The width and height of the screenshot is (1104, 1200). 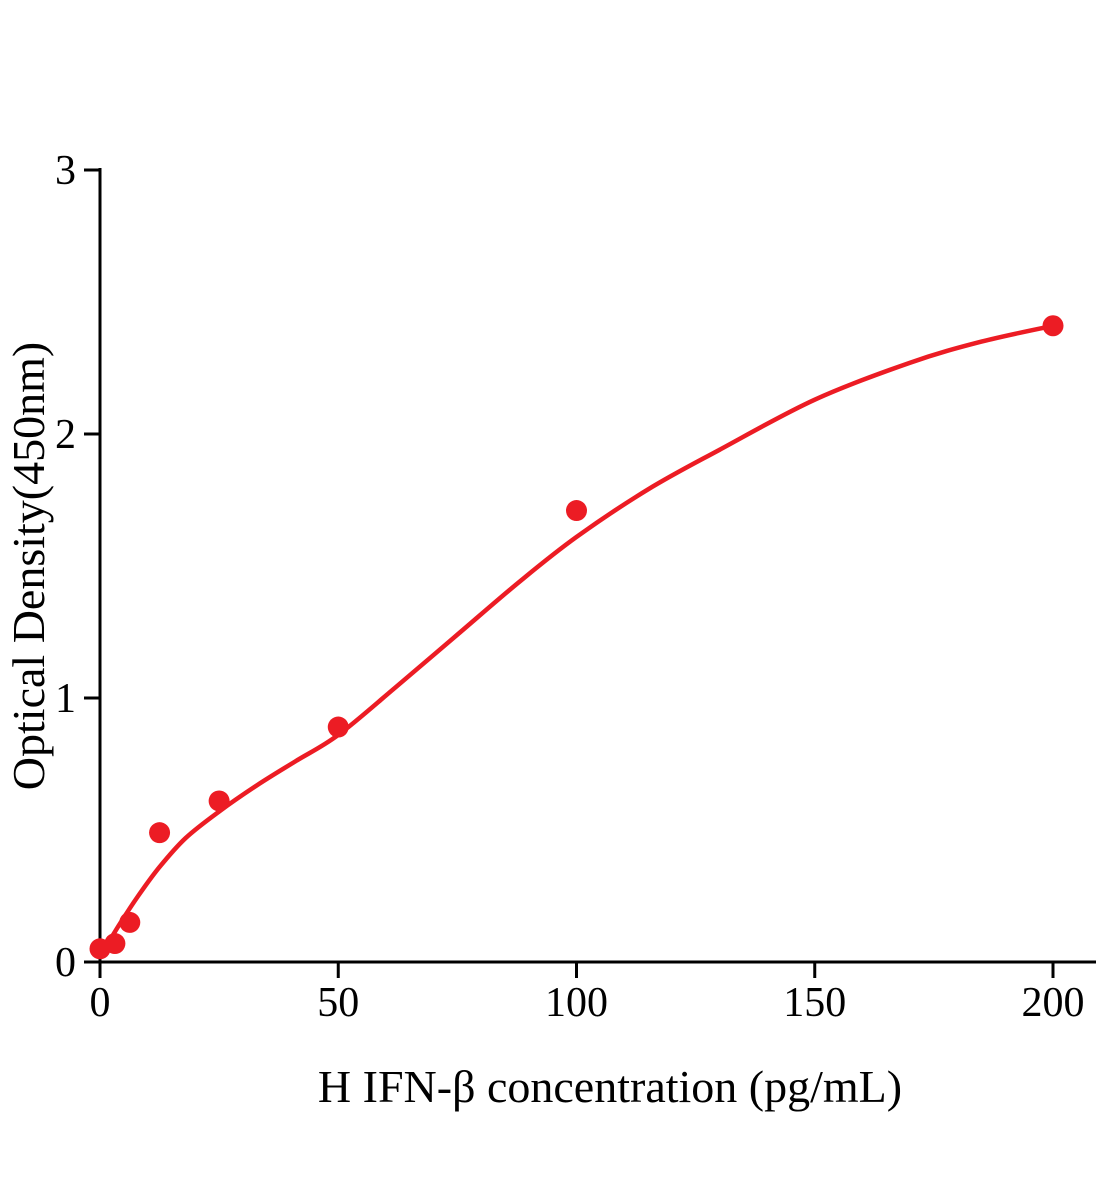 What do you see at coordinates (814, 1003) in the screenshot?
I see `x-tick-label: 150` at bounding box center [814, 1003].